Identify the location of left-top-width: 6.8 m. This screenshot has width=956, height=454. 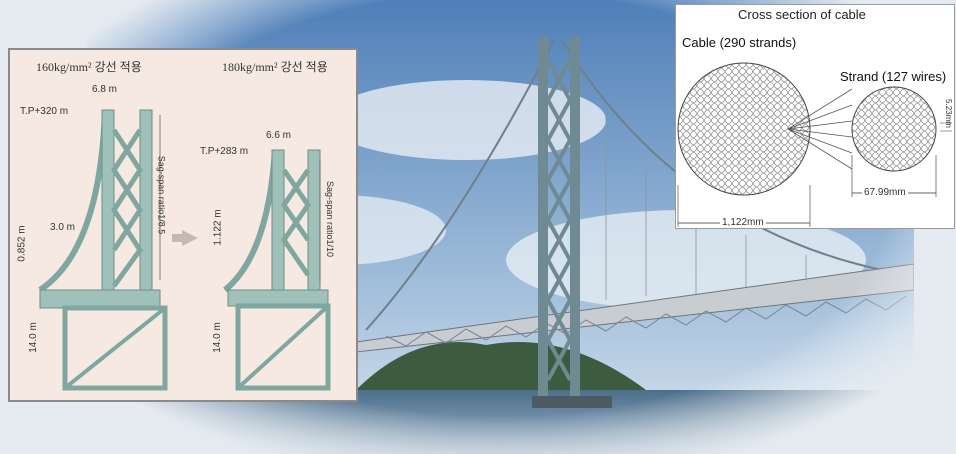
(105, 89).